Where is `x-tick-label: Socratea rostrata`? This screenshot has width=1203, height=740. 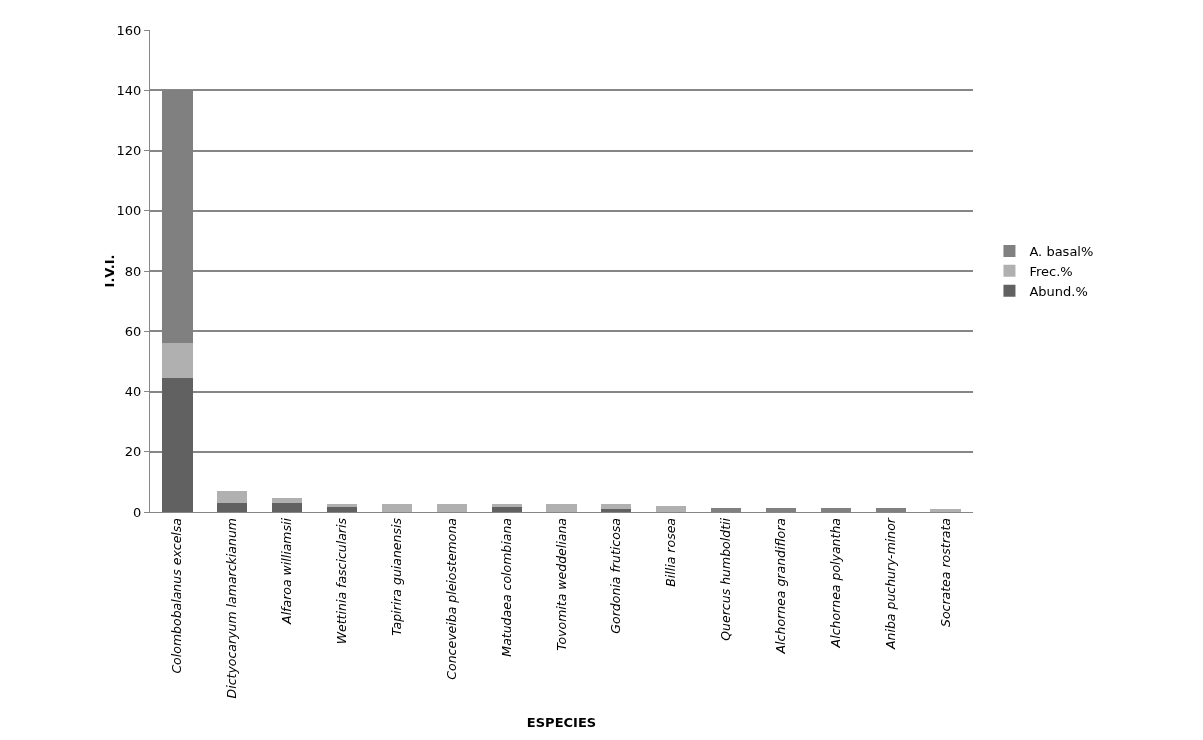 x-tick-label: Socratea rostrata is located at coordinates (945, 573).